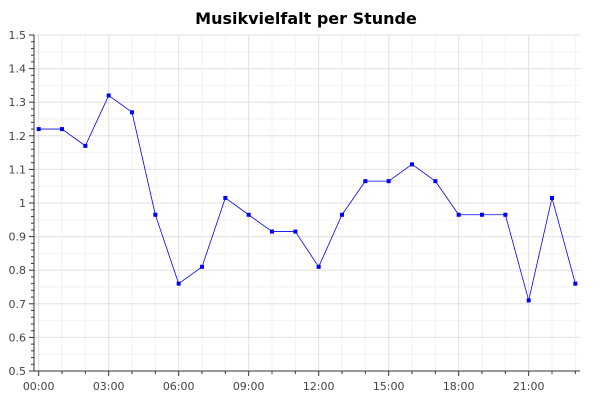 Image resolution: width=600 pixels, height=400 pixels. I want to click on y-tick-label: 1.5, so click(18, 35).